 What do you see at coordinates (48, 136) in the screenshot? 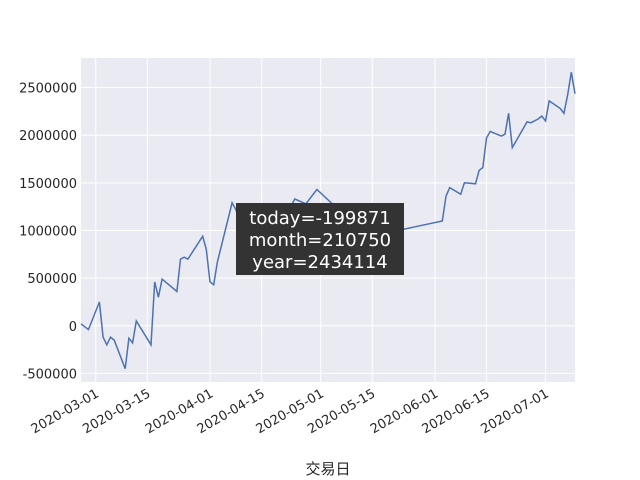
I see `y-tick-label: 2000000` at bounding box center [48, 136].